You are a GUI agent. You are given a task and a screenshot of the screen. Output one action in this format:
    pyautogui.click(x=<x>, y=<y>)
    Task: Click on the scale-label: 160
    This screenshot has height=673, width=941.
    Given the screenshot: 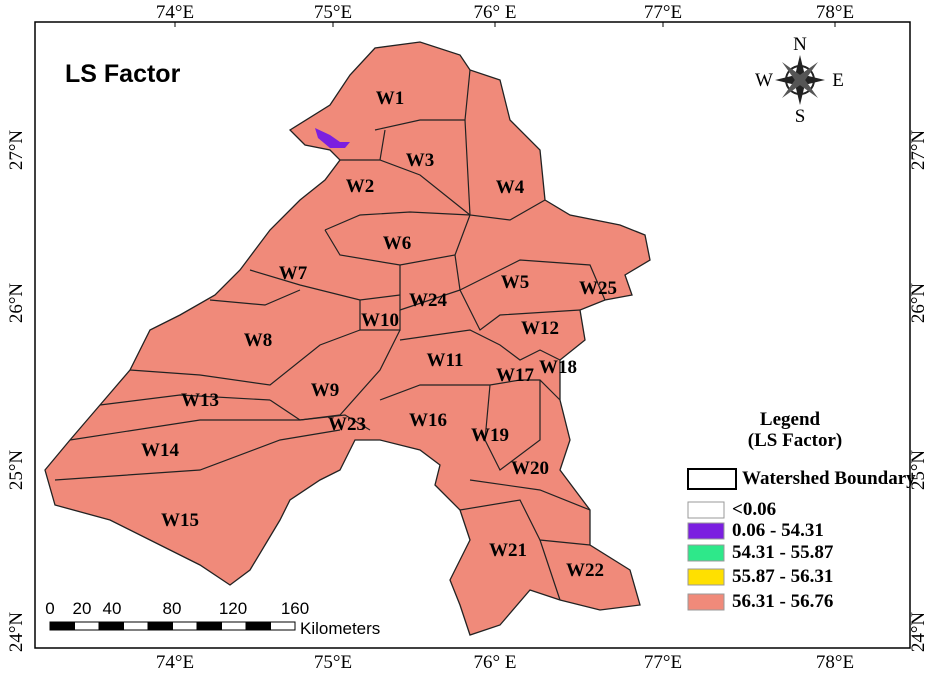 What is the action you would take?
    pyautogui.click(x=295, y=608)
    